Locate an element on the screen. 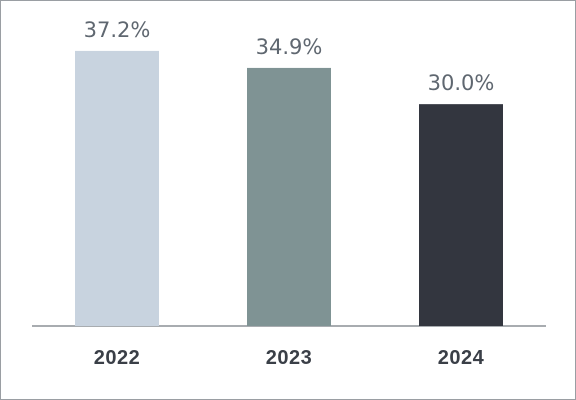 The height and width of the screenshot is (400, 576). bar-2023 is located at coordinates (289, 197).